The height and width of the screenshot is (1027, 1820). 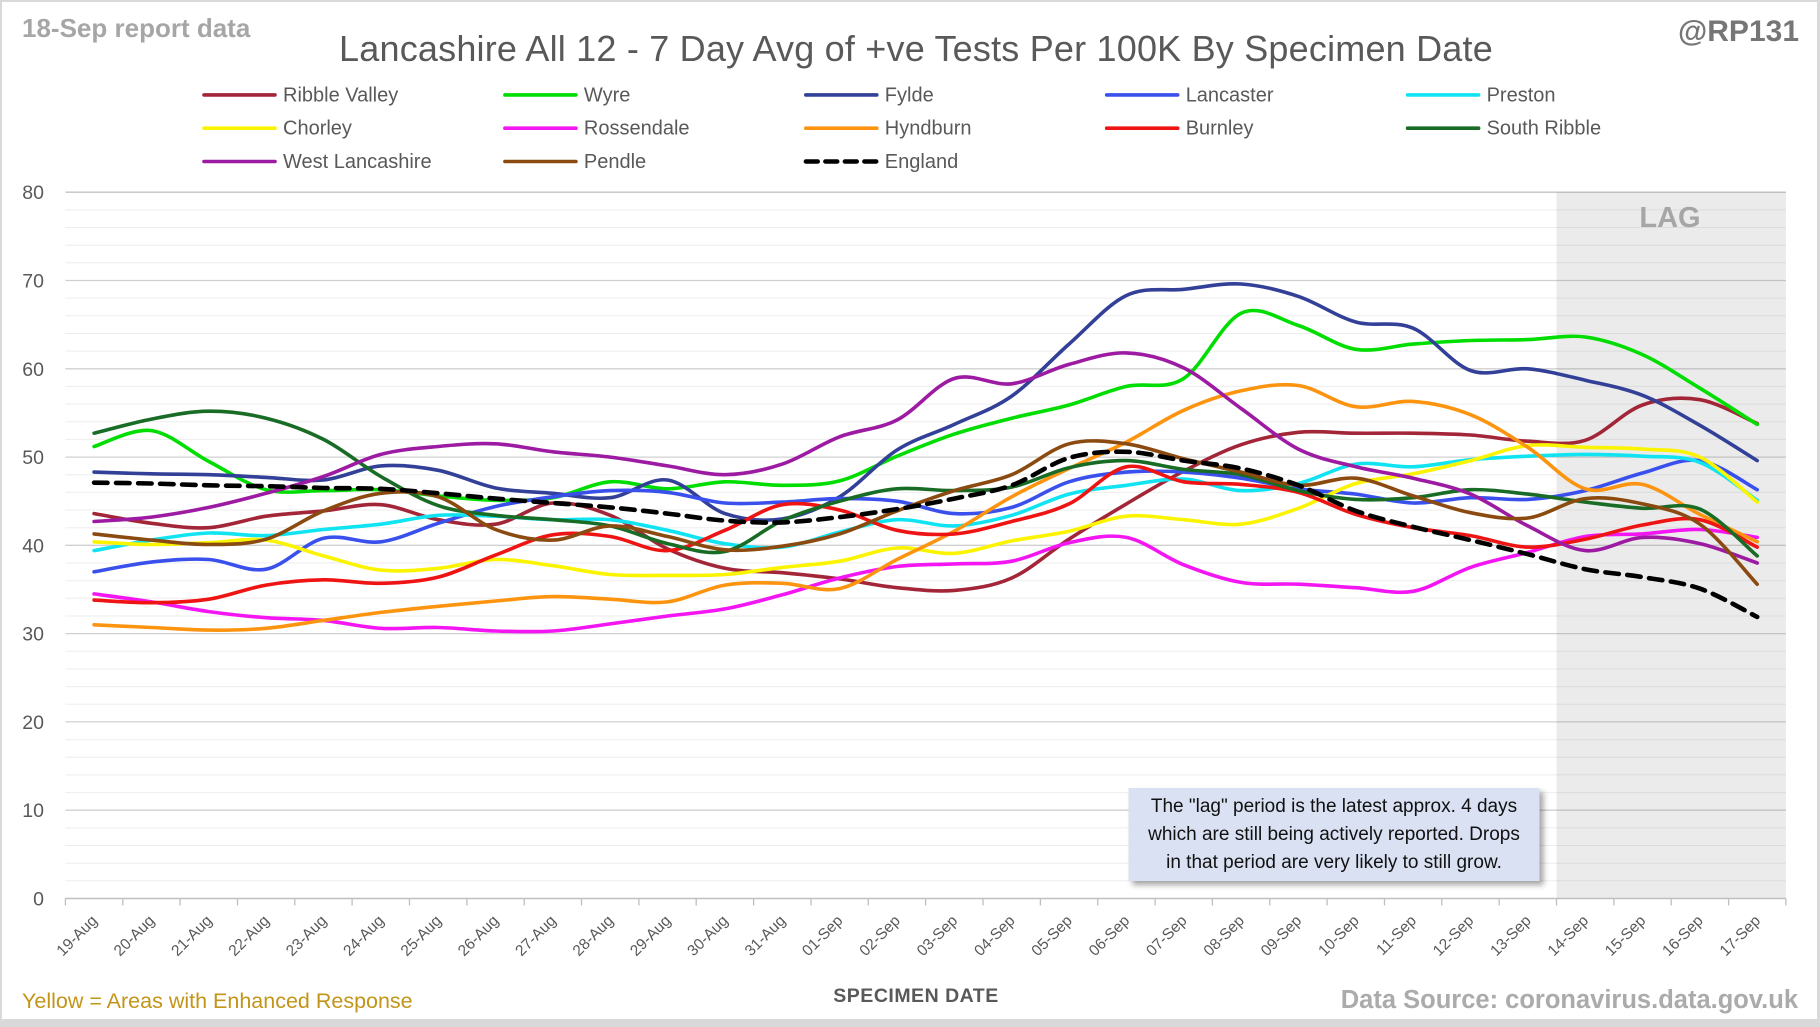 What do you see at coordinates (928, 129) in the screenshot?
I see `svg-text: Hyndburn` at bounding box center [928, 129].